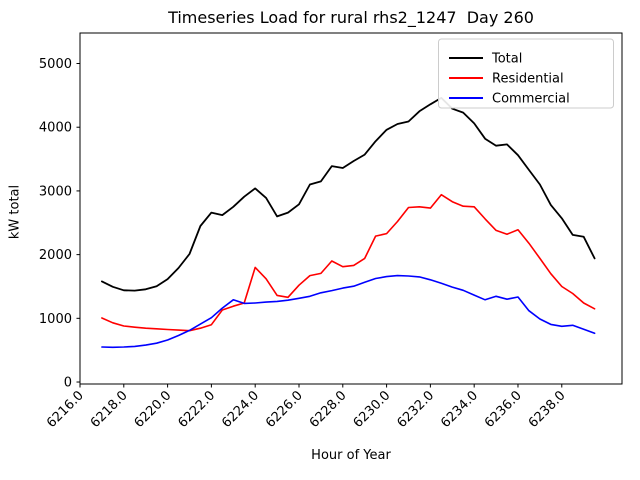  Describe the element at coordinates (153, 409) in the screenshot. I see `x-tick-label: 6220.0` at that location.